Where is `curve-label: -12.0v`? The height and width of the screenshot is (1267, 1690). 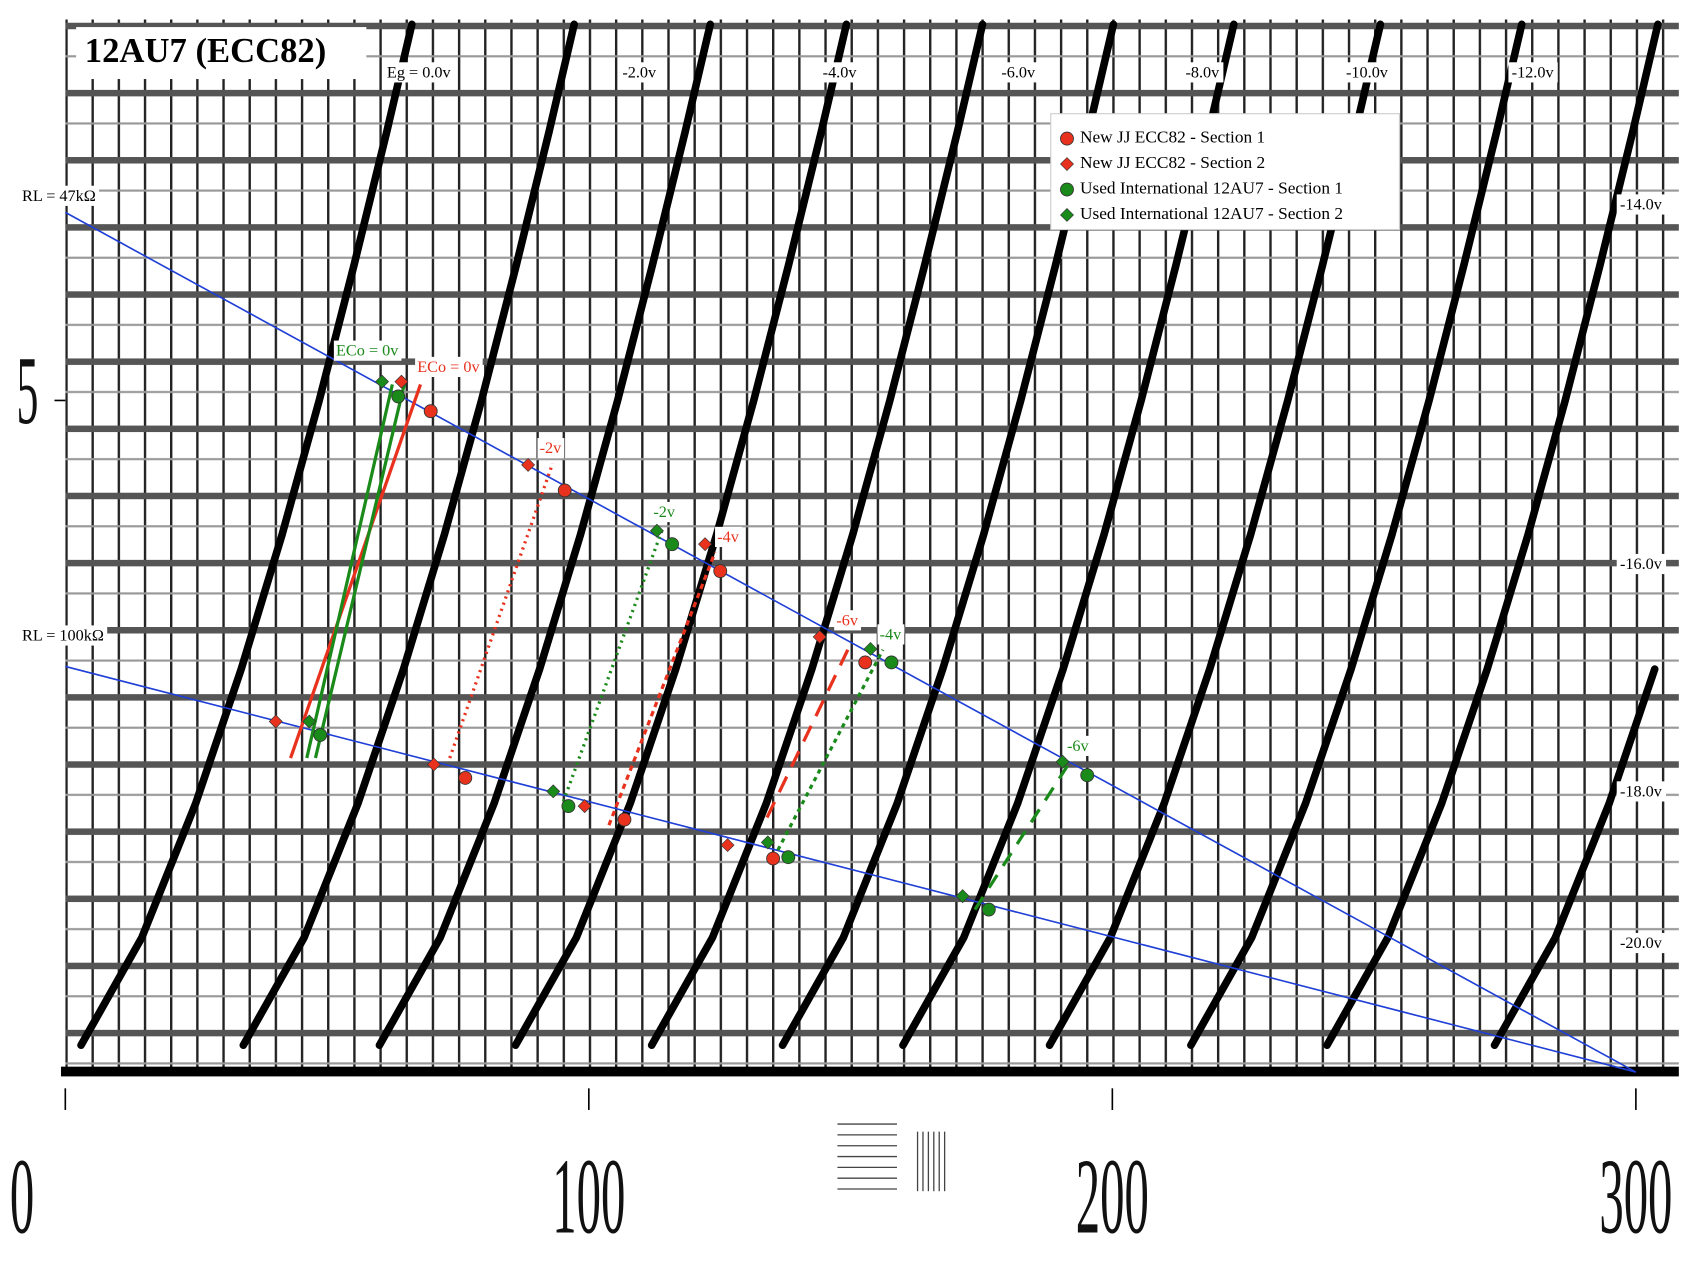
curve-label: -12.0v is located at coordinates (1533, 72).